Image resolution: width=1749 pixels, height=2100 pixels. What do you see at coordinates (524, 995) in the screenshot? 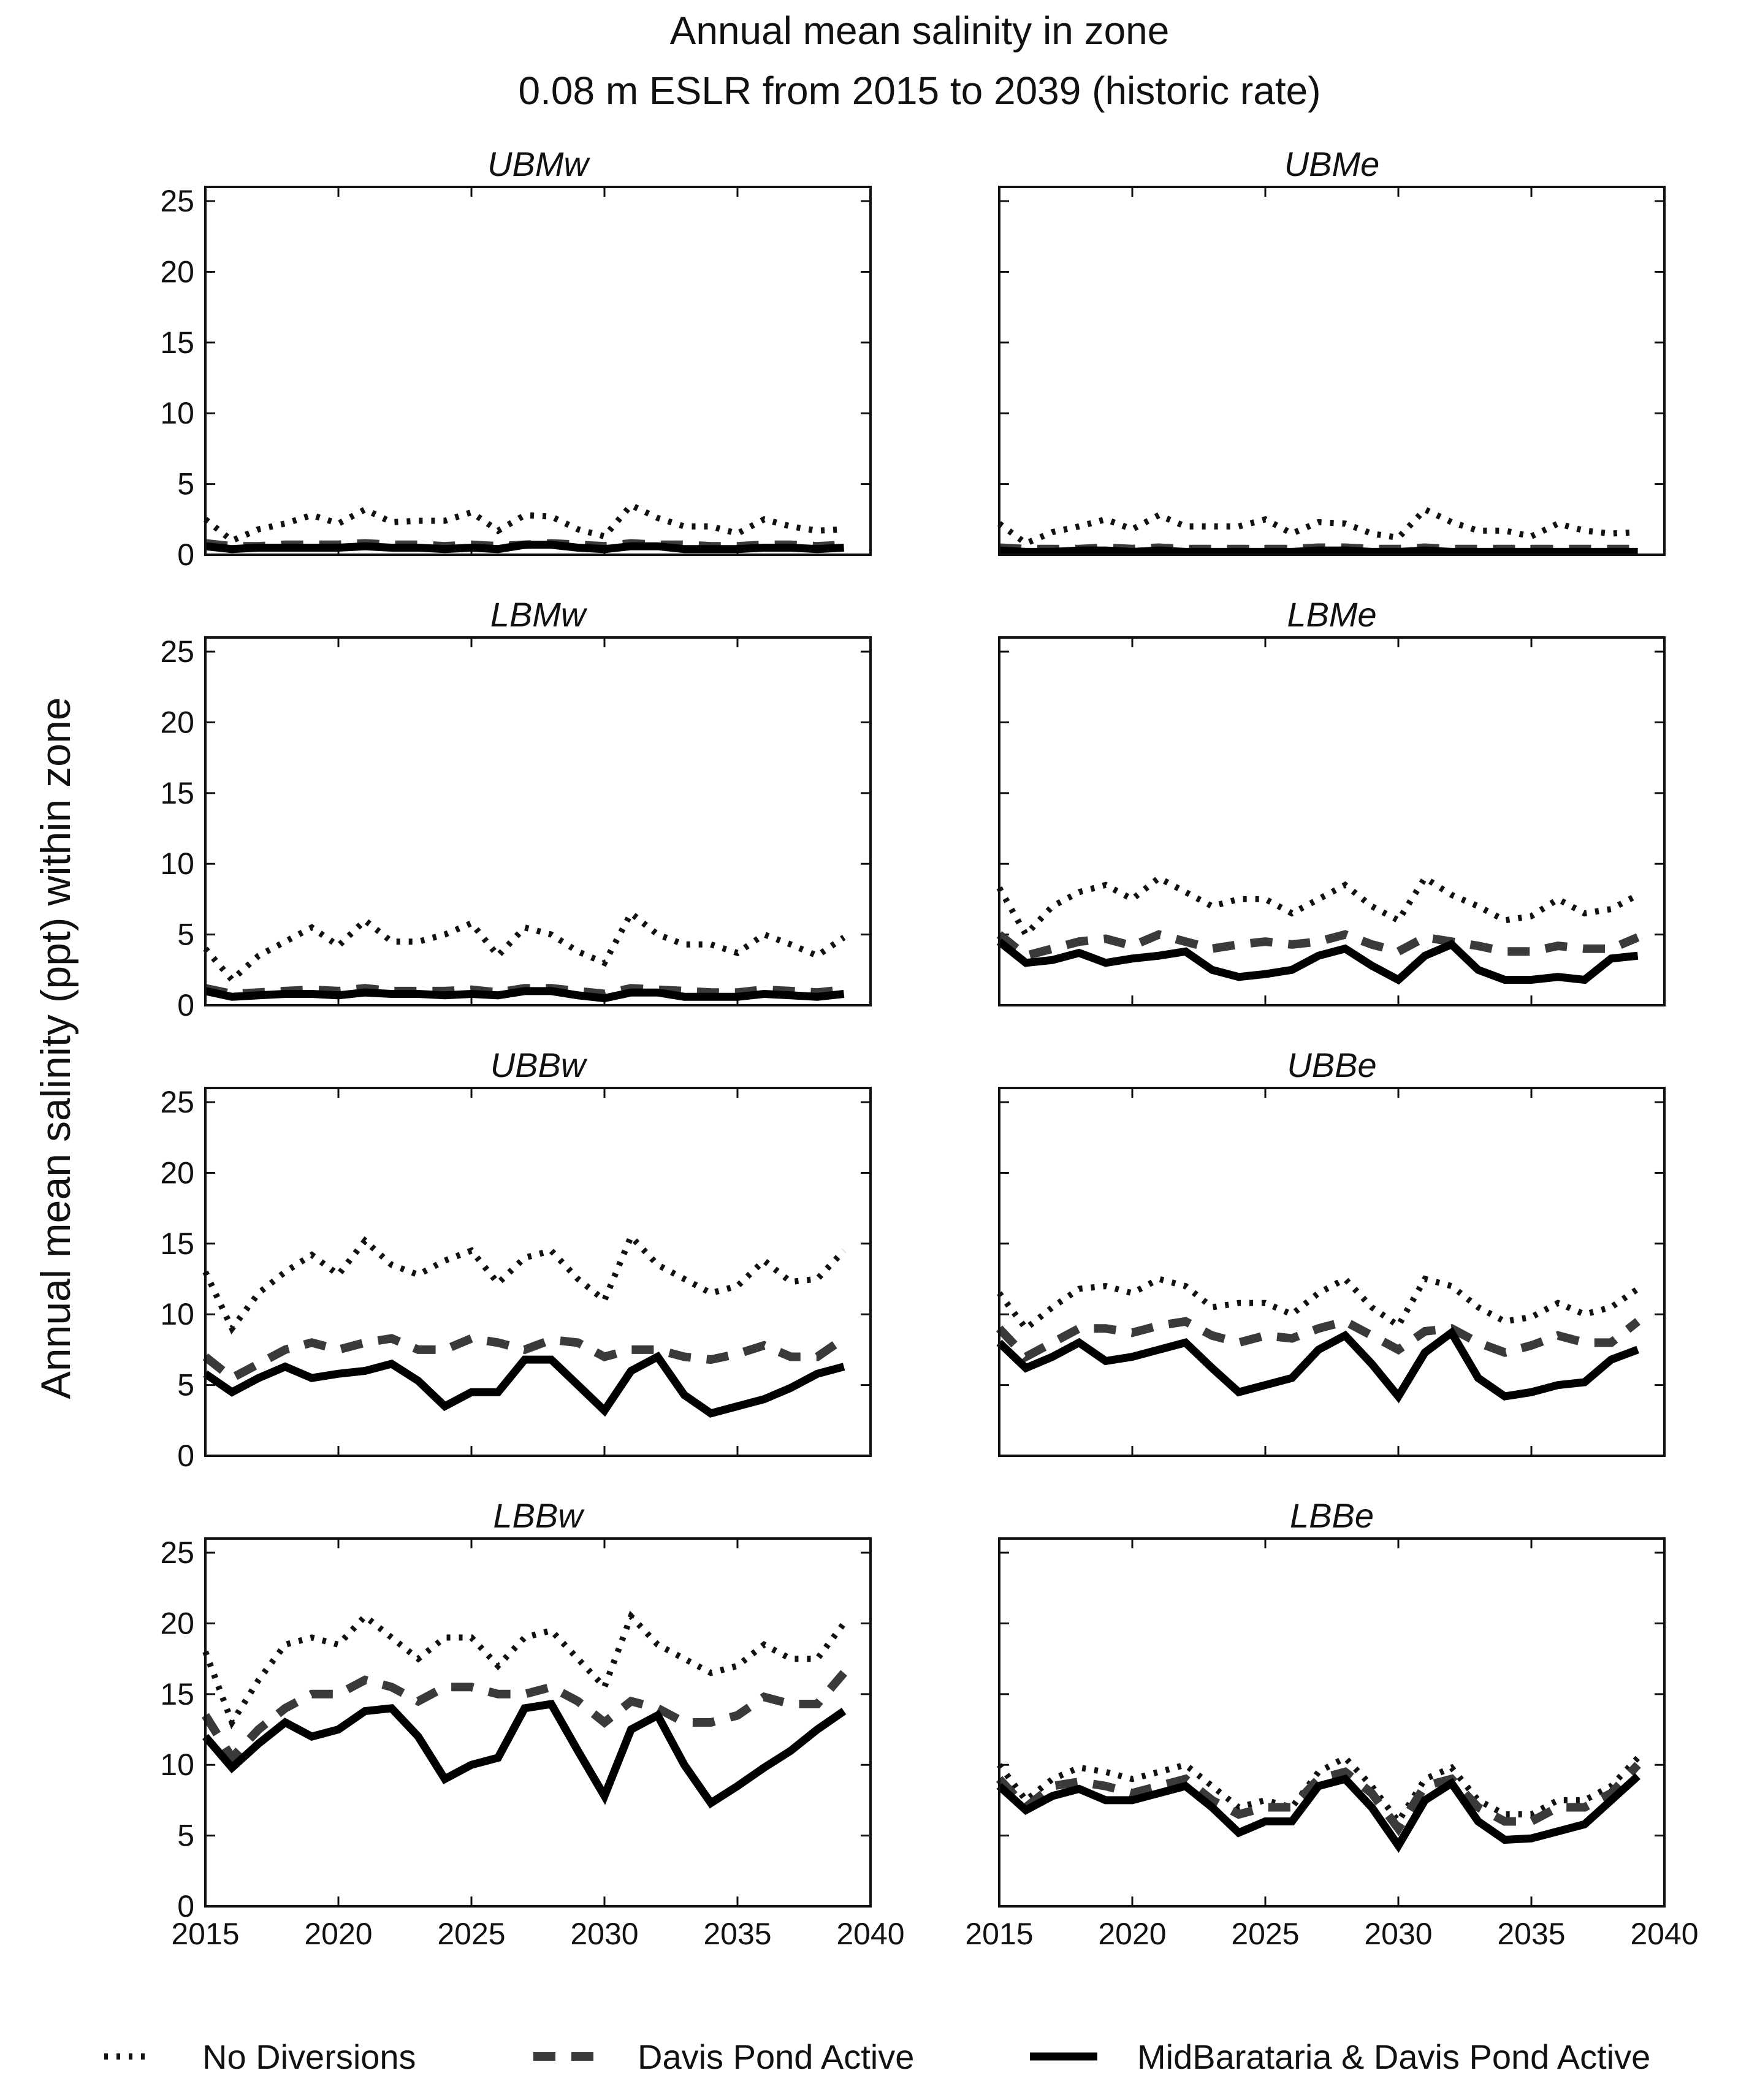
I see `series-line-lbmw-midbarataria-davis-pond` at bounding box center [524, 995].